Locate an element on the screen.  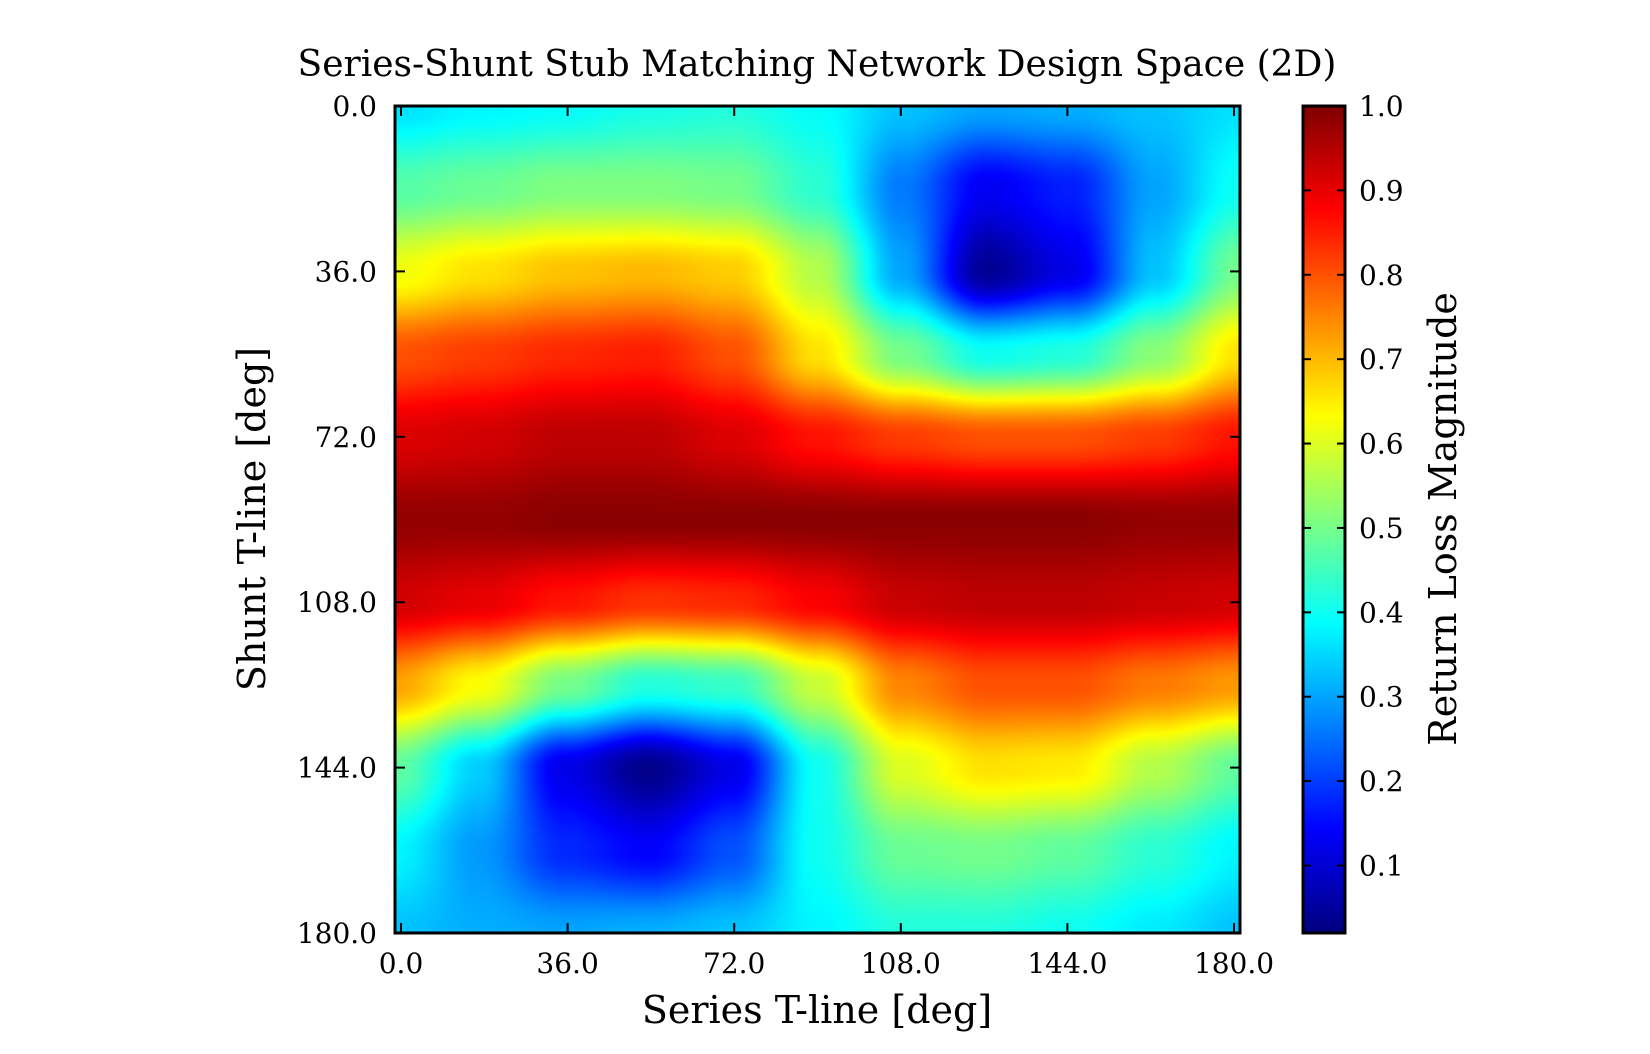
colorbar-tick-label: 0.4 is located at coordinates (1381, 612).